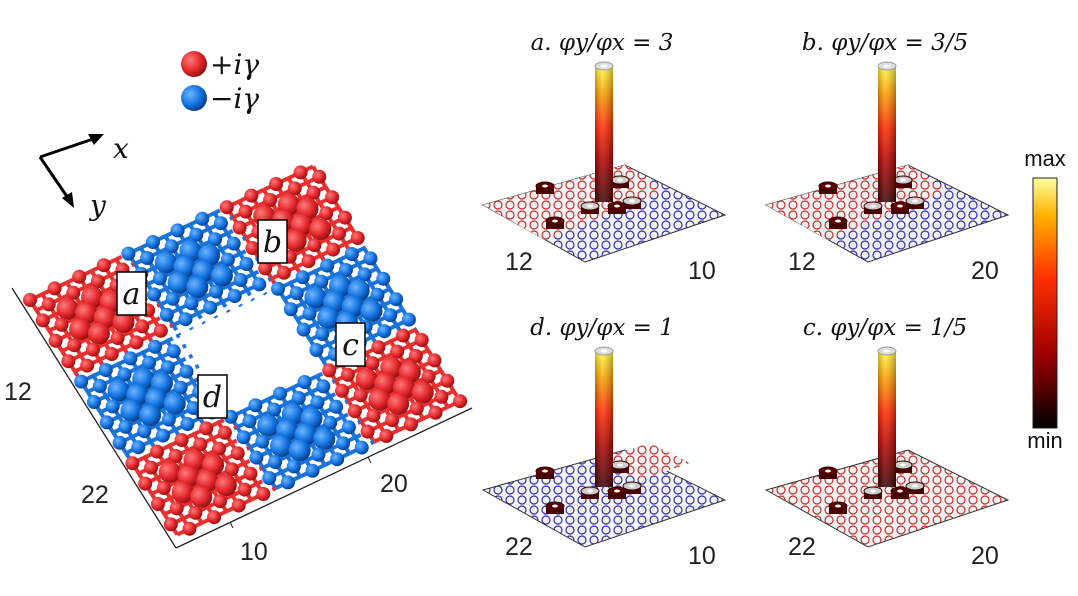 Image resolution: width=1078 pixels, height=596 pixels. Describe the element at coordinates (887, 157) in the screenshot. I see `panel-b: b. φy/φx = 3/5 12 20` at that location.